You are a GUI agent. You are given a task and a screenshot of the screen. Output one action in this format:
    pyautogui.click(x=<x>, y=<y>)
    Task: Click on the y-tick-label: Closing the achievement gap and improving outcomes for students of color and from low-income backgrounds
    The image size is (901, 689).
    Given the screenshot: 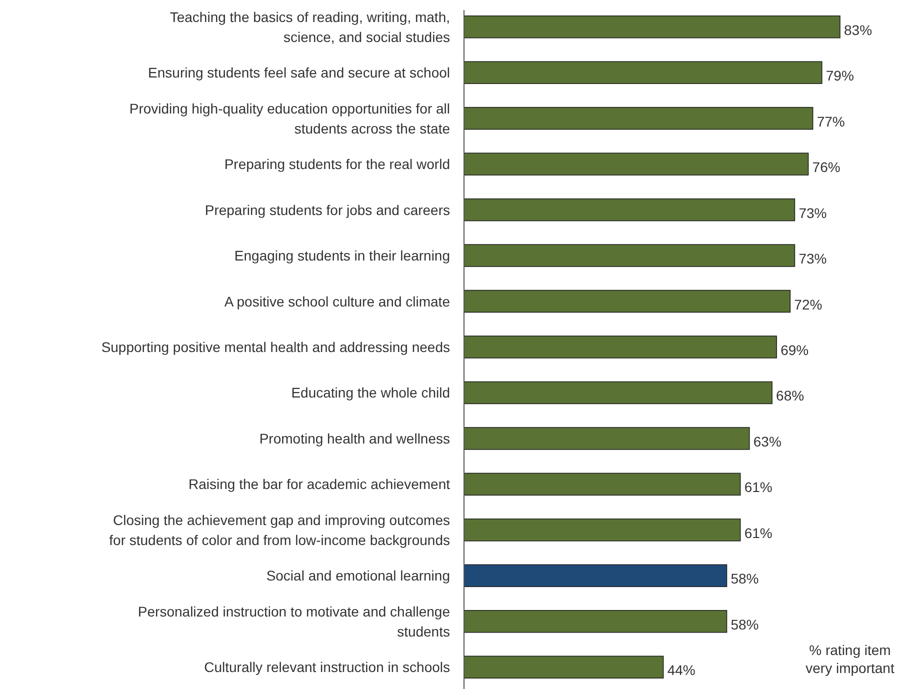 What is the action you would take?
    pyautogui.click(x=279, y=530)
    